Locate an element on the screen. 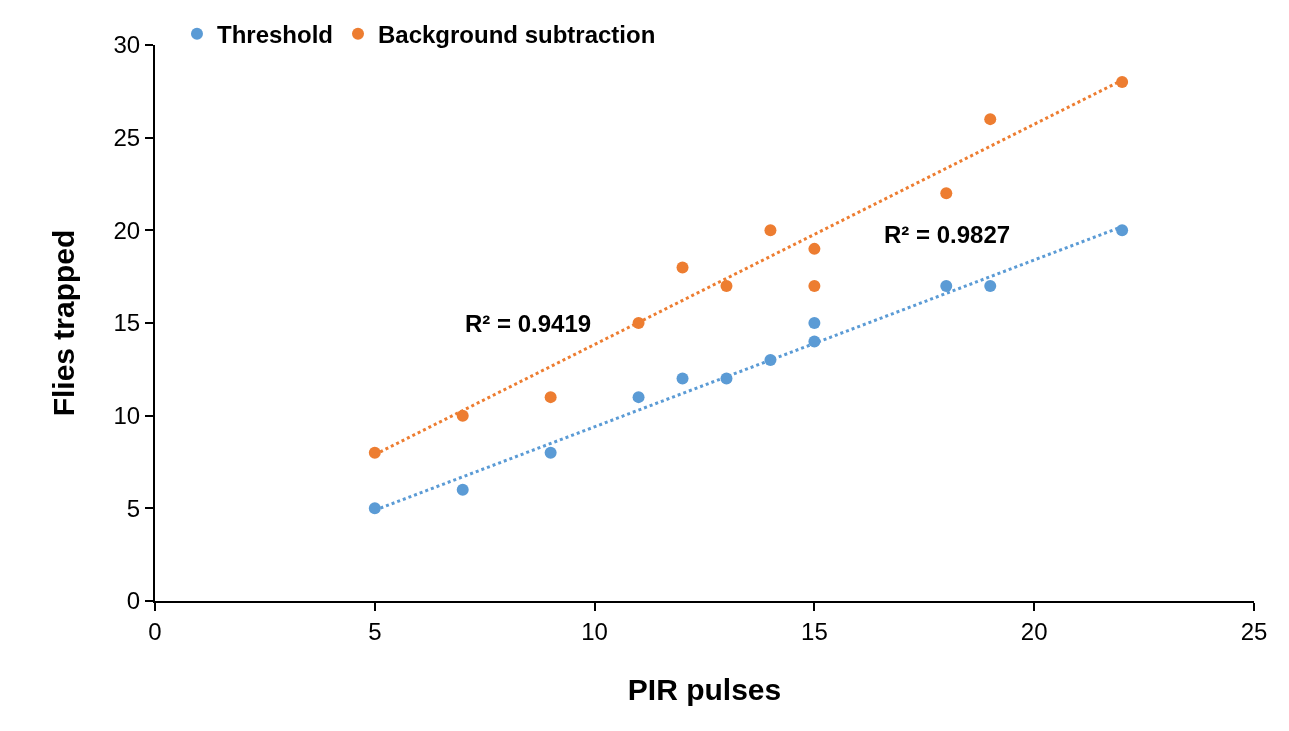  legend-label: Threshold is located at coordinates (274, 35).